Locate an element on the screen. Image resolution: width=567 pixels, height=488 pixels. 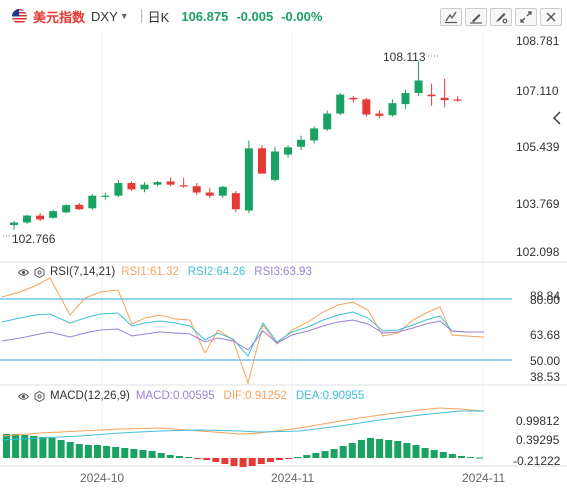
macd-title: MACD(12,26,9) is located at coordinates (90, 396).